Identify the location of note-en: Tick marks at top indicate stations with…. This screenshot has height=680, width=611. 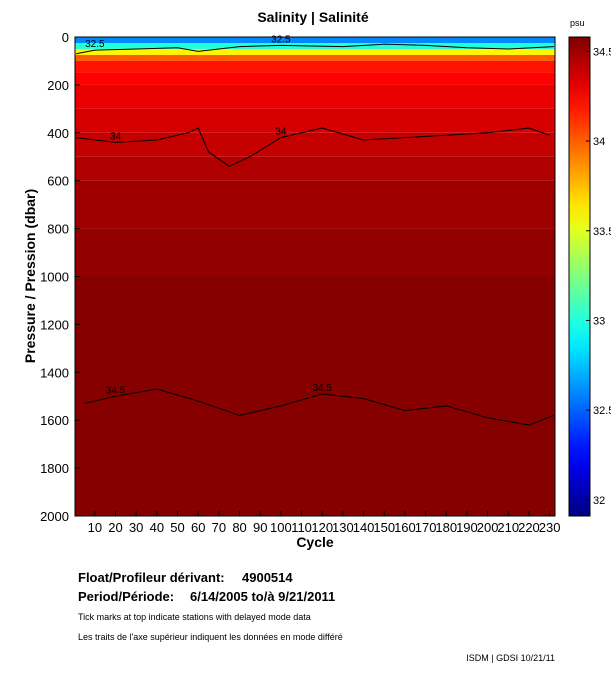
(194, 617).